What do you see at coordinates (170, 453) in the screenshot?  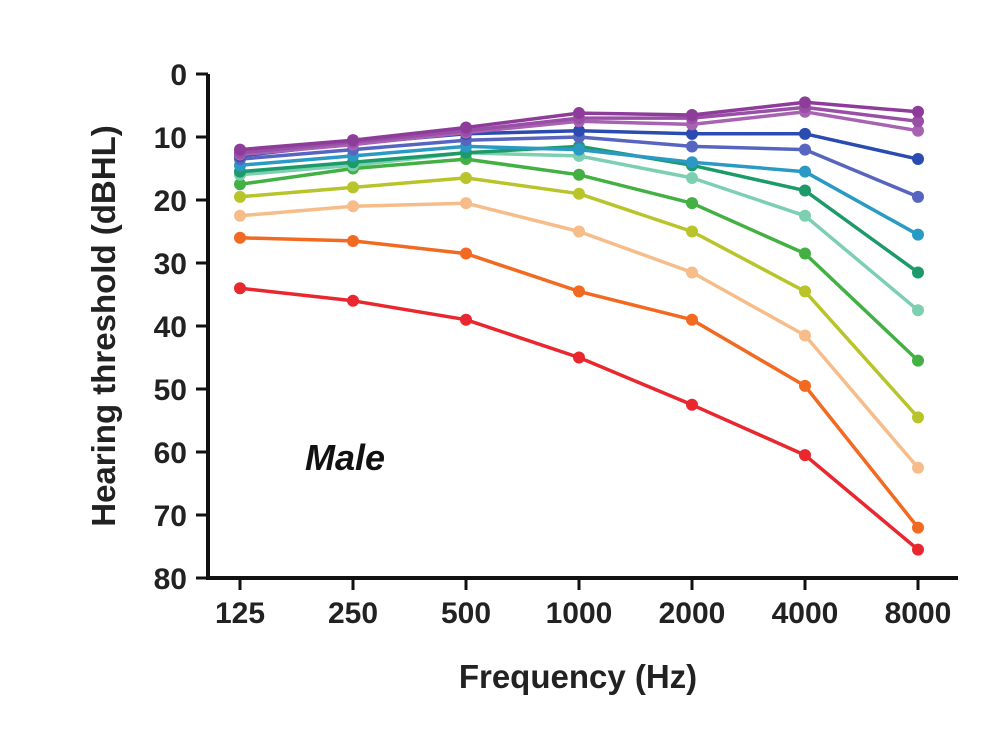 I see `y-tick-label: 60` at bounding box center [170, 453].